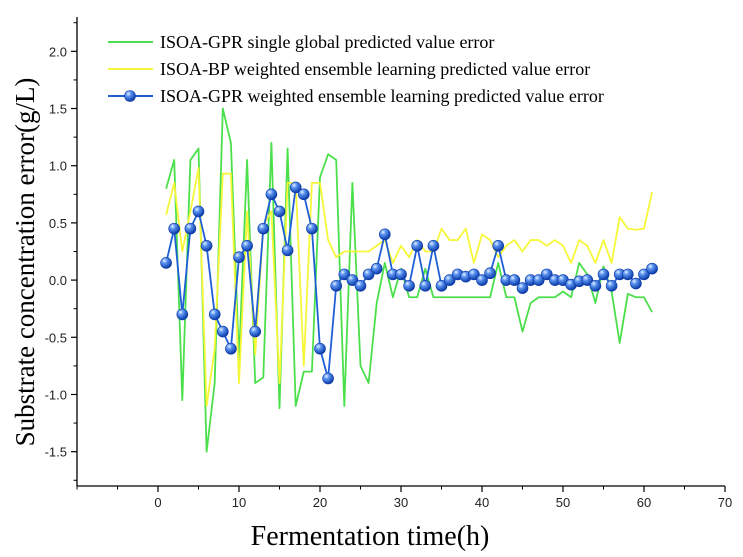  What do you see at coordinates (56, 394) in the screenshot?
I see `y-tick-label: -1.0` at bounding box center [56, 394].